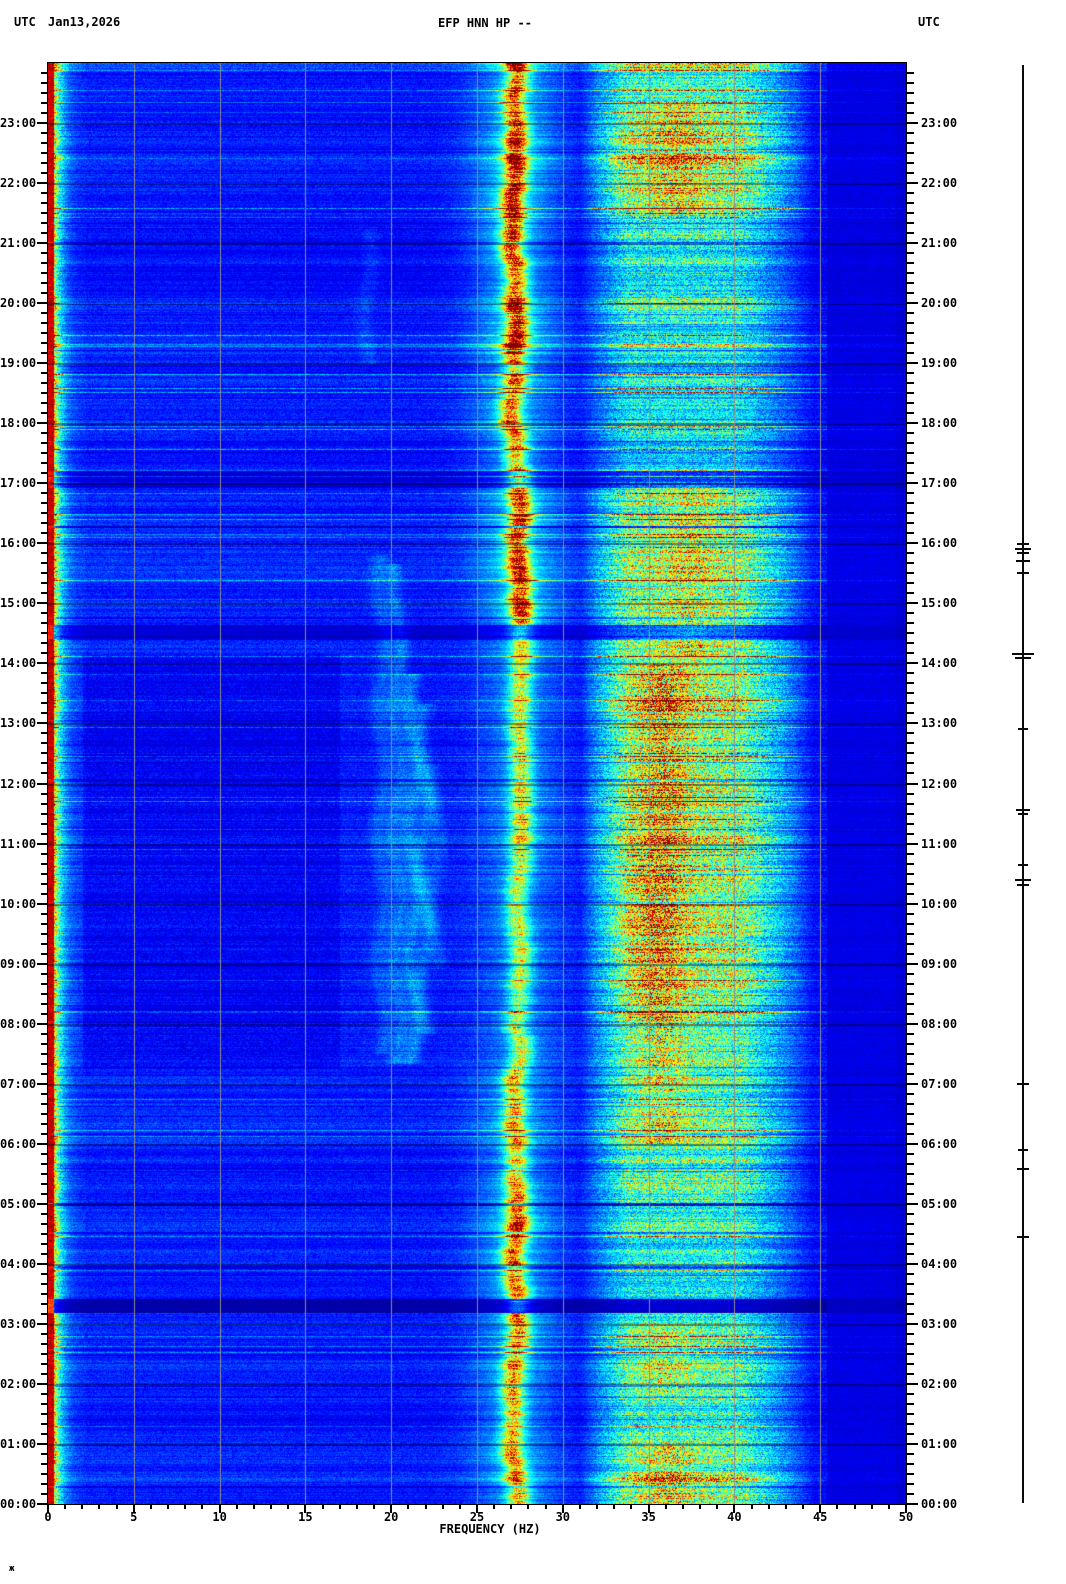 This screenshot has height=1584, width=1066. What do you see at coordinates (18, 123) in the screenshot?
I see `time-label-left: 23:00` at bounding box center [18, 123].